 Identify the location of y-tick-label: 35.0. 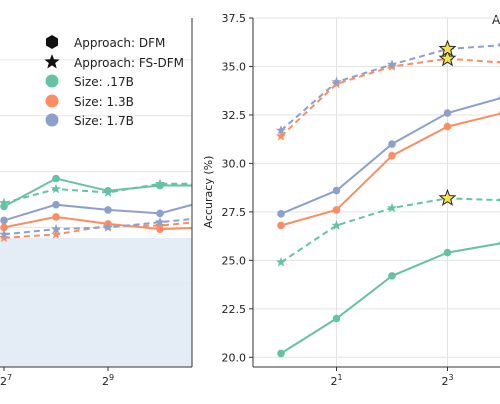
(234, 66).